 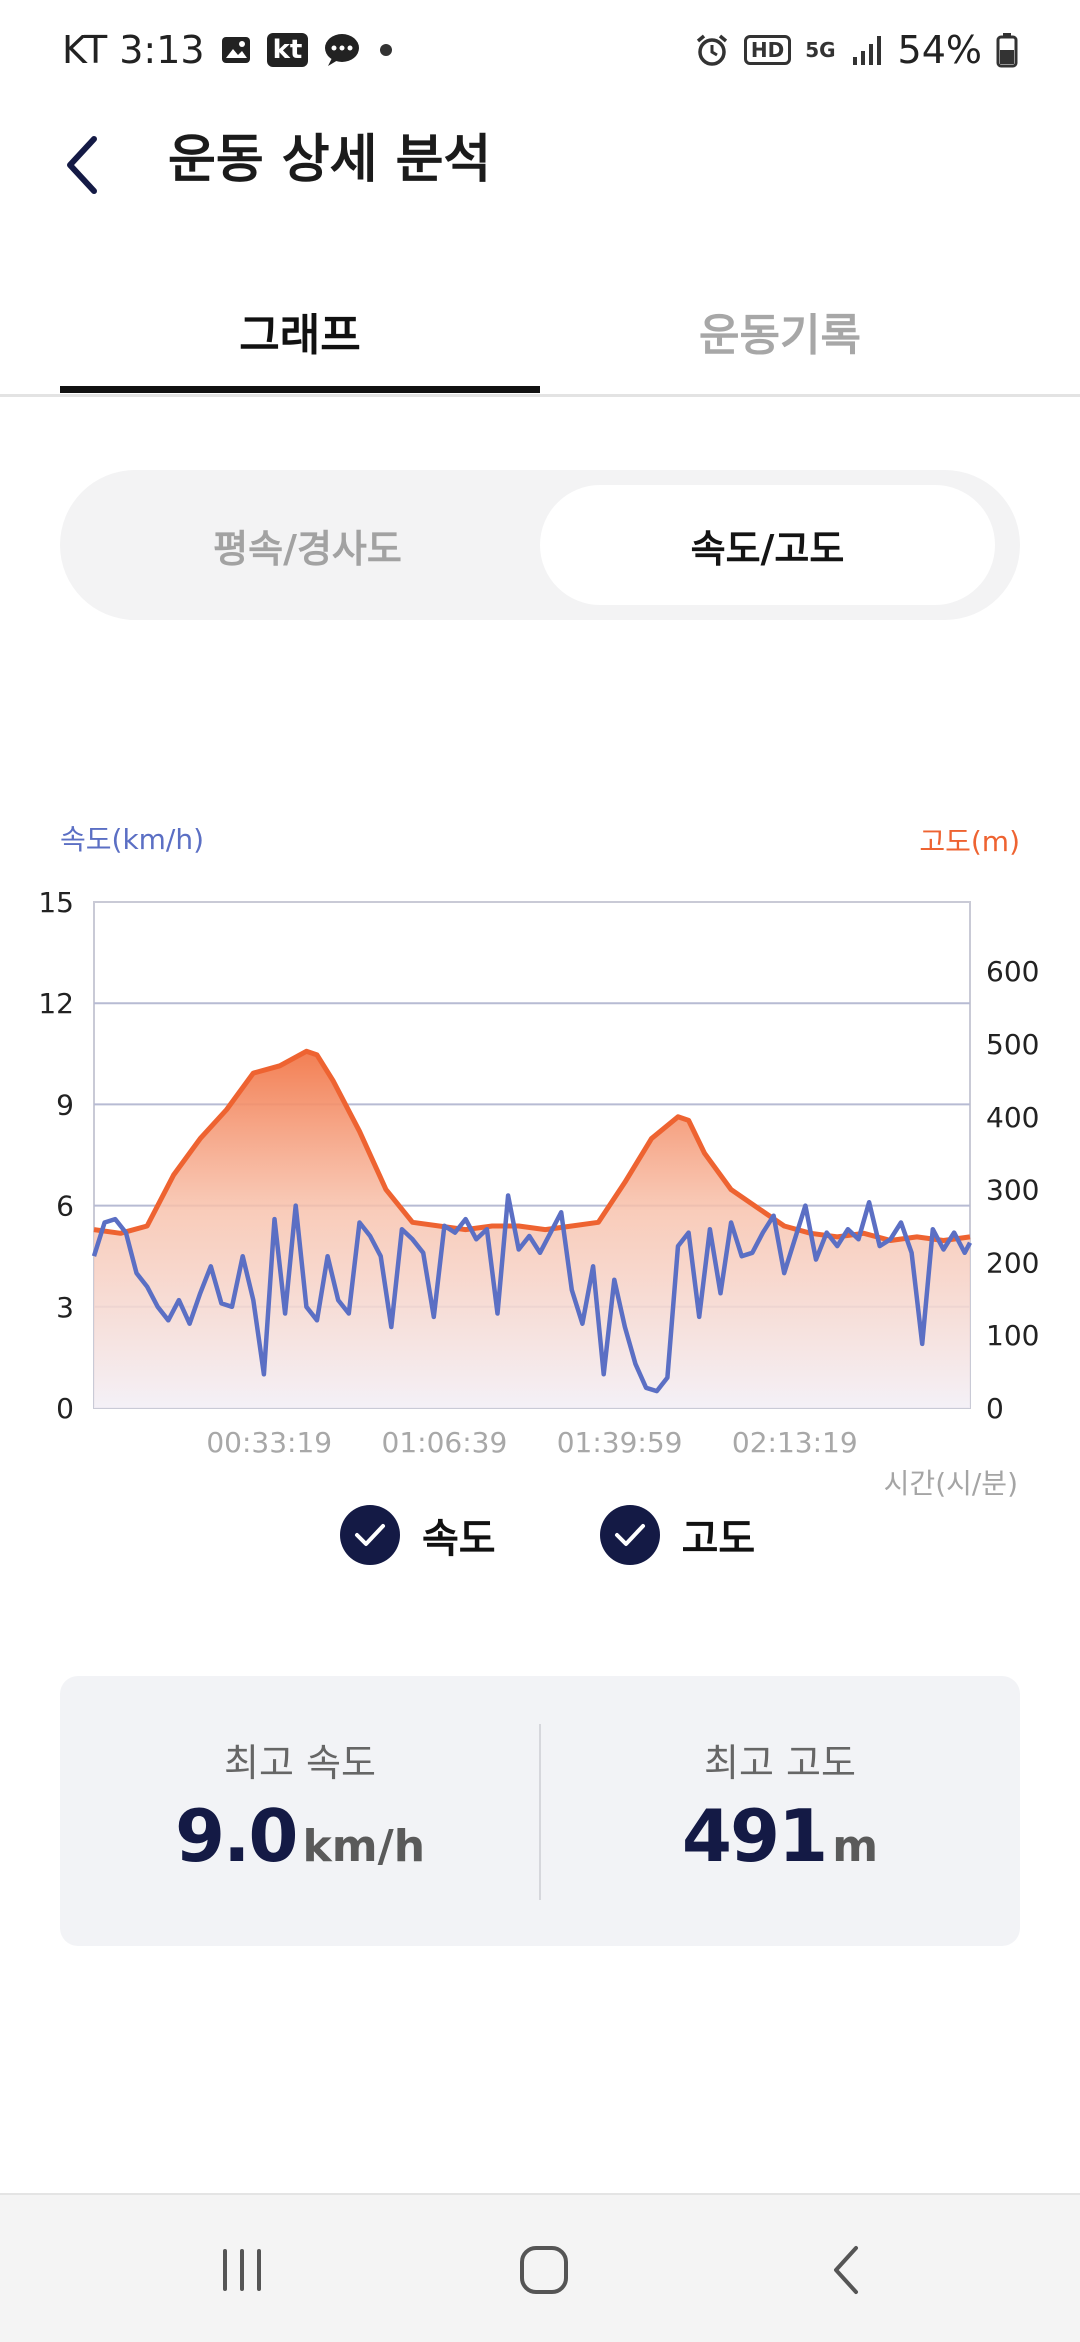 What do you see at coordinates (364, 1846) in the screenshot?
I see `max-speed-unit: km/h` at bounding box center [364, 1846].